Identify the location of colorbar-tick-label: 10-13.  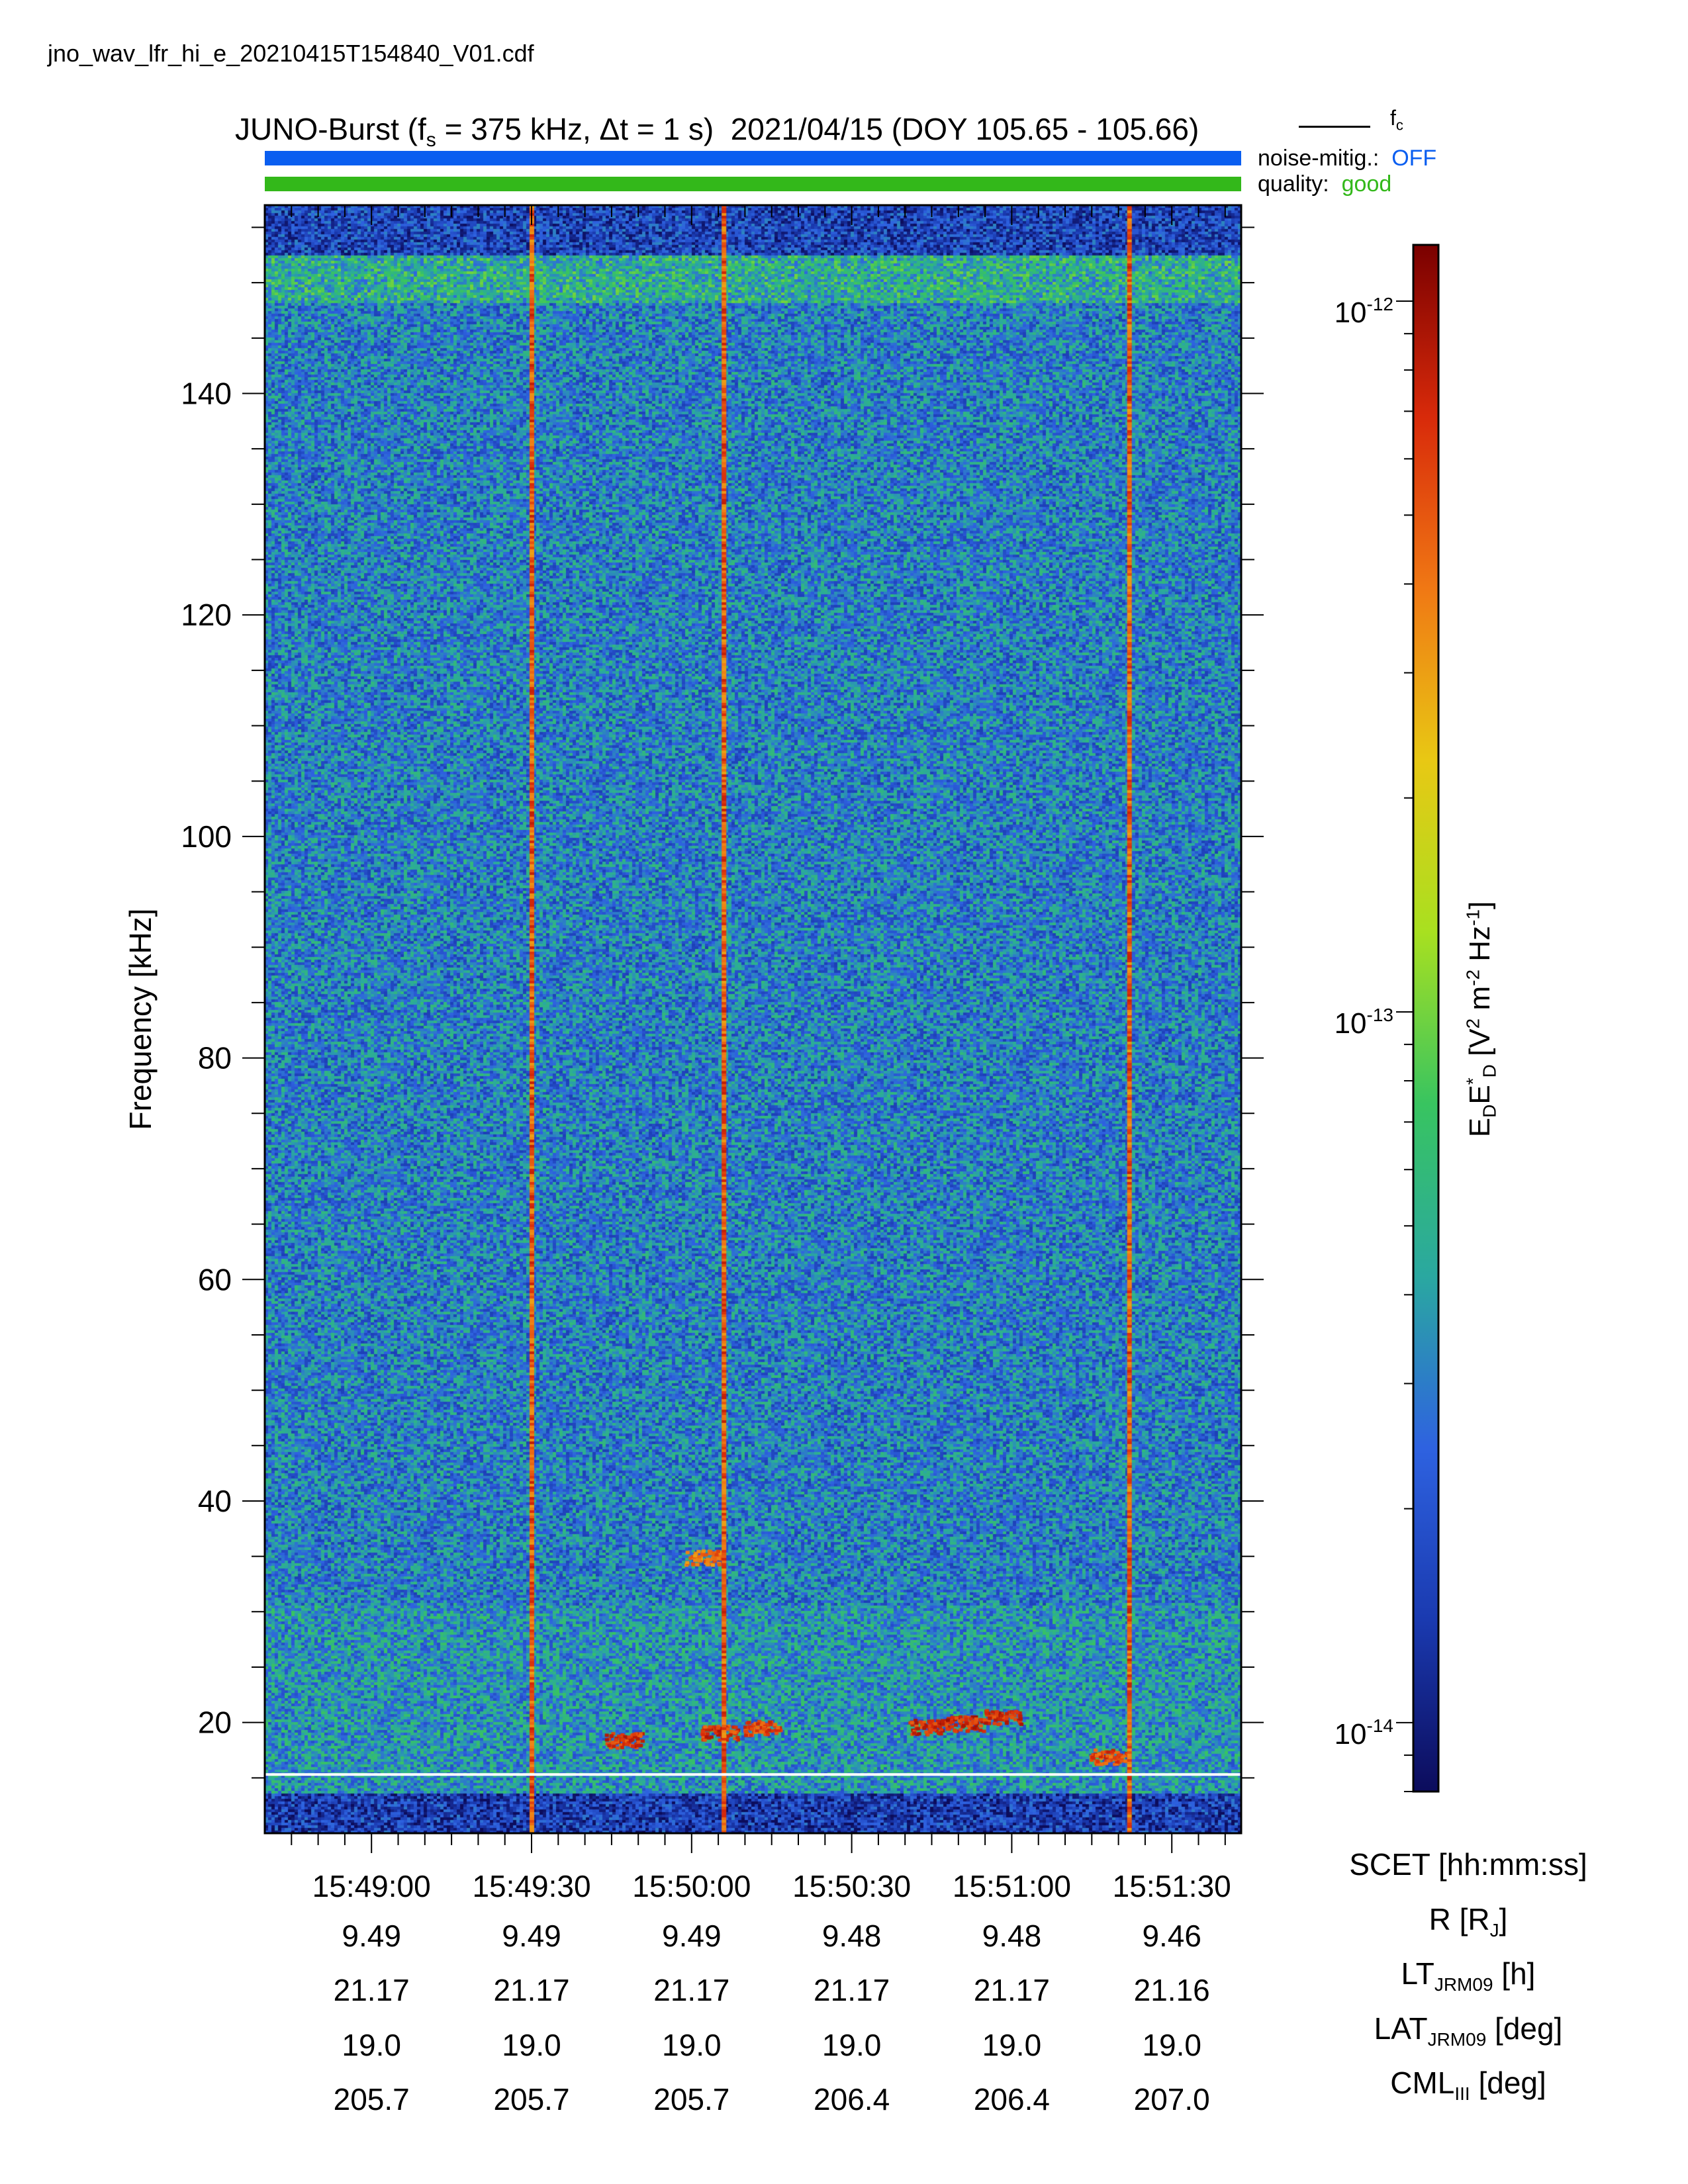
(1364, 1022).